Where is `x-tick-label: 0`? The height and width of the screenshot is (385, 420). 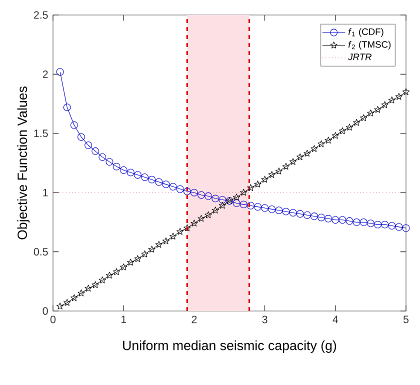
x-tick-label: 0 is located at coordinates (53, 320).